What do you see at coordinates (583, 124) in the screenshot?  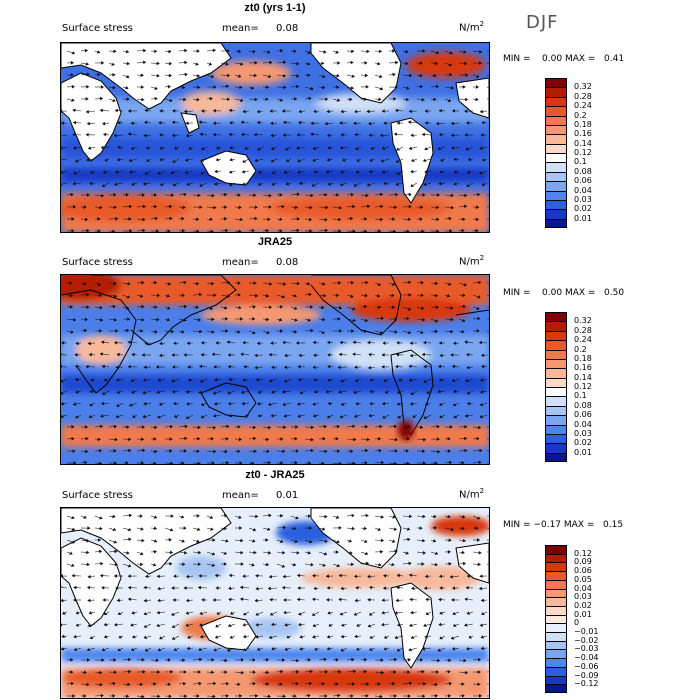 I see `colorbar-label: 0.18` at bounding box center [583, 124].